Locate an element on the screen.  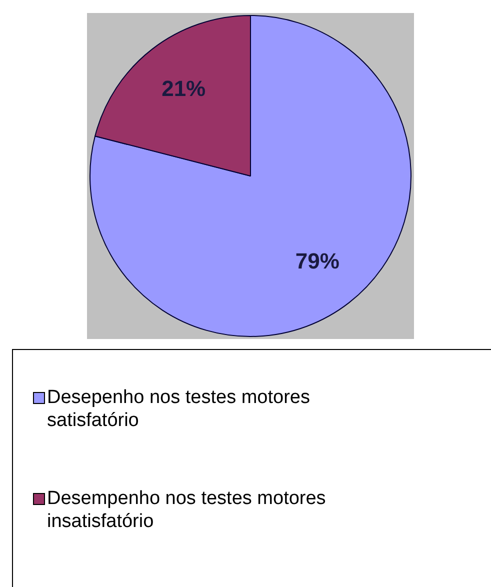
data-label: 79% is located at coordinates (317, 261).